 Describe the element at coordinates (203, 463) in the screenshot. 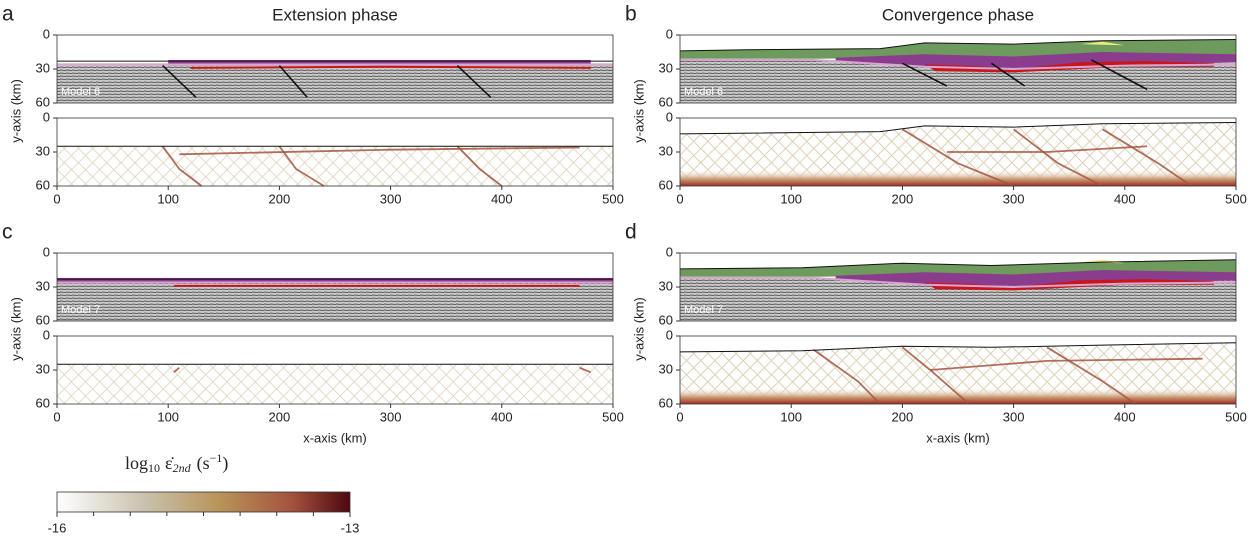

I see `unit: (s` at that location.